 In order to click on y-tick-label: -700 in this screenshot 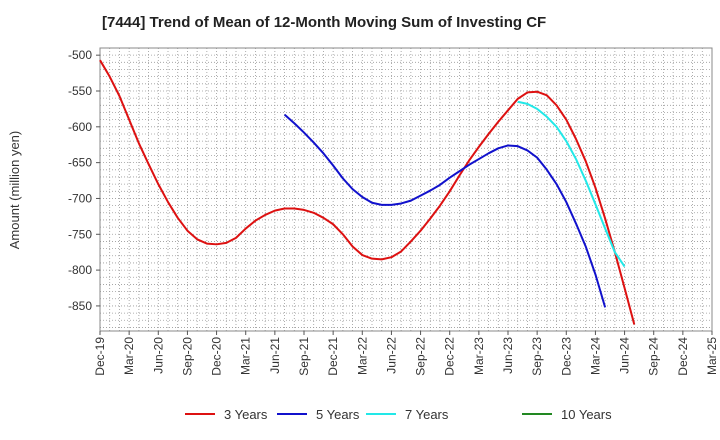, I will do `click(80, 198)`.